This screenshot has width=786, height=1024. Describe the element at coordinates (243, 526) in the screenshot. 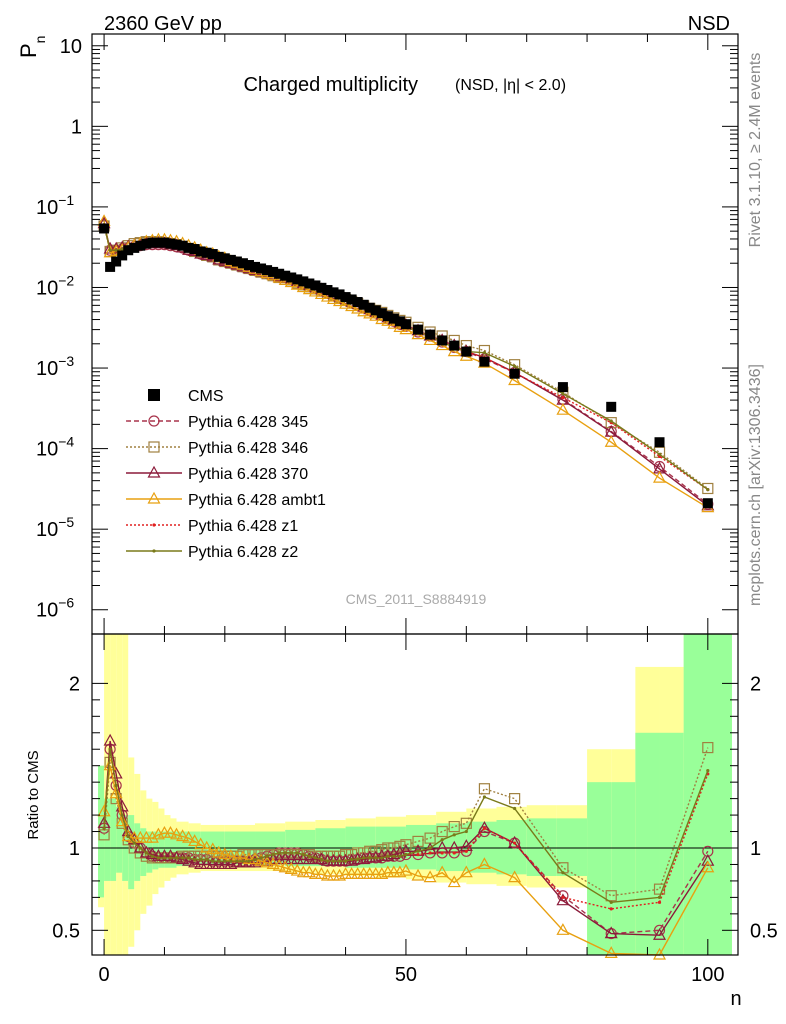

I see `legend-label-4: Pythia 6.428 z1` at that location.